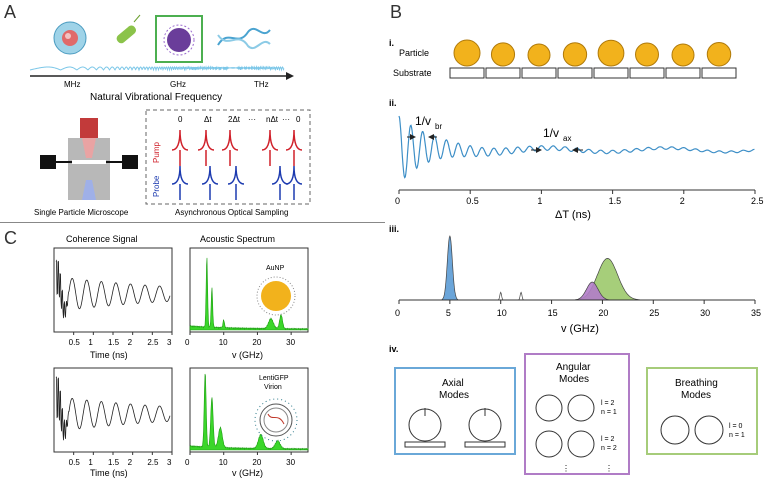  What do you see at coordinates (502, 313) in the screenshot?
I see `x-tick-label: 10` at bounding box center [502, 313].